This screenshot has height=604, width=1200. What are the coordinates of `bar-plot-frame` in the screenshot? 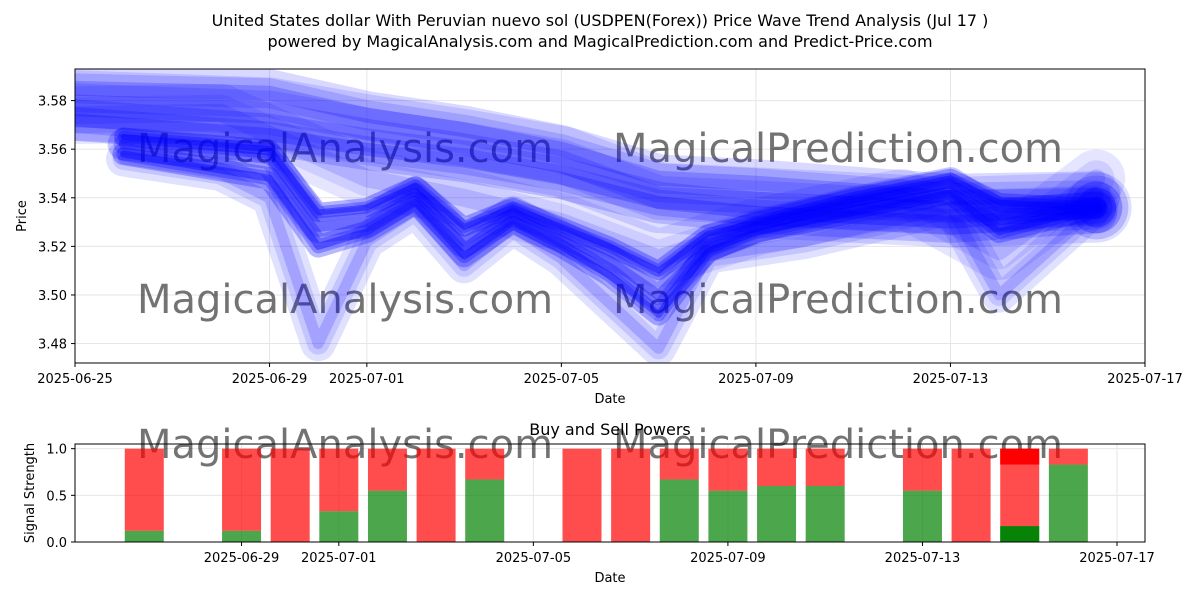 It's located at (610, 493).